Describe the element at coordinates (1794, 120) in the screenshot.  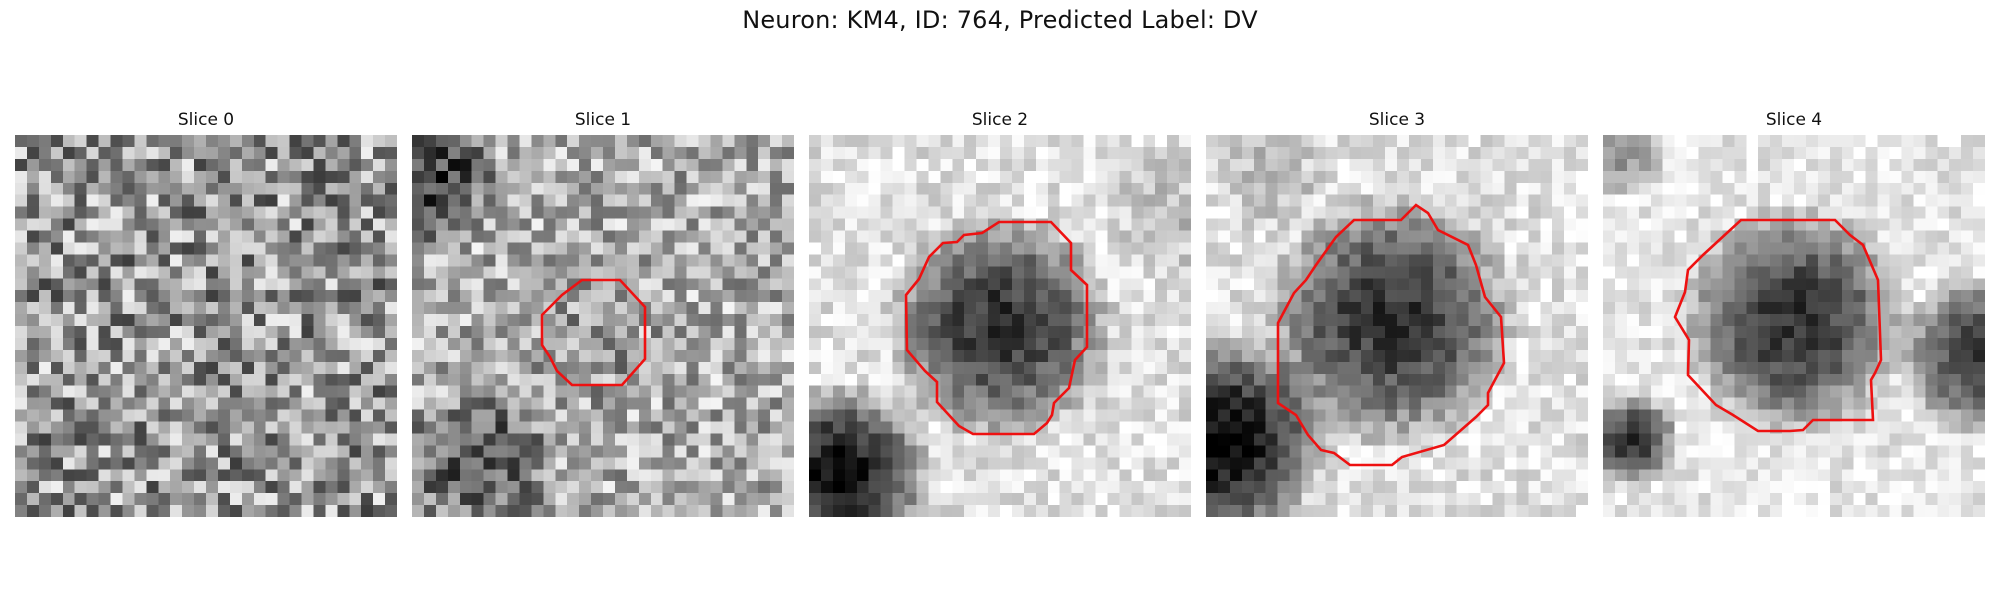
I see `slice-title: Slice 4` at that location.